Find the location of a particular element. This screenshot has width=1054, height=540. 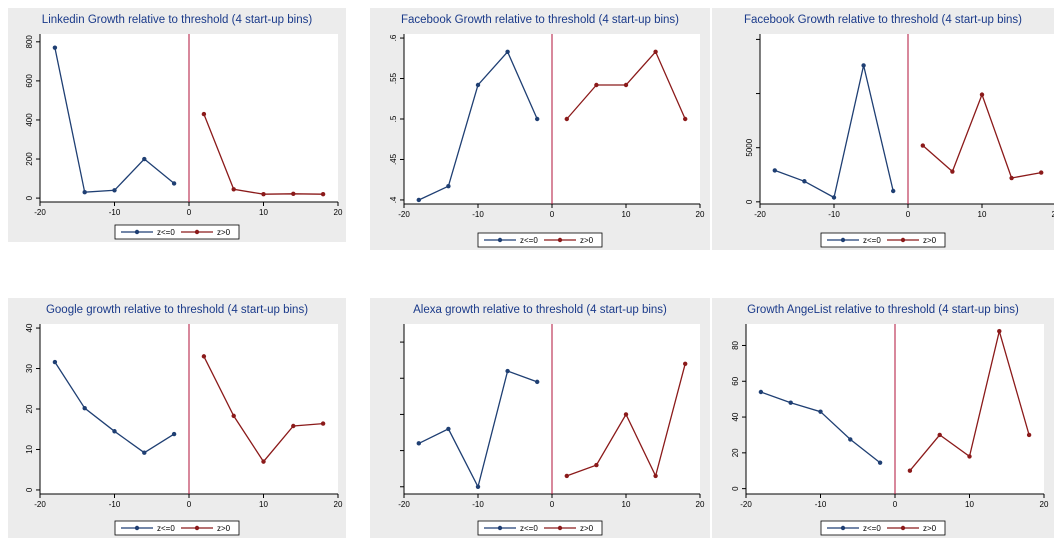

y-tick-label: 200 is located at coordinates (29, 159).